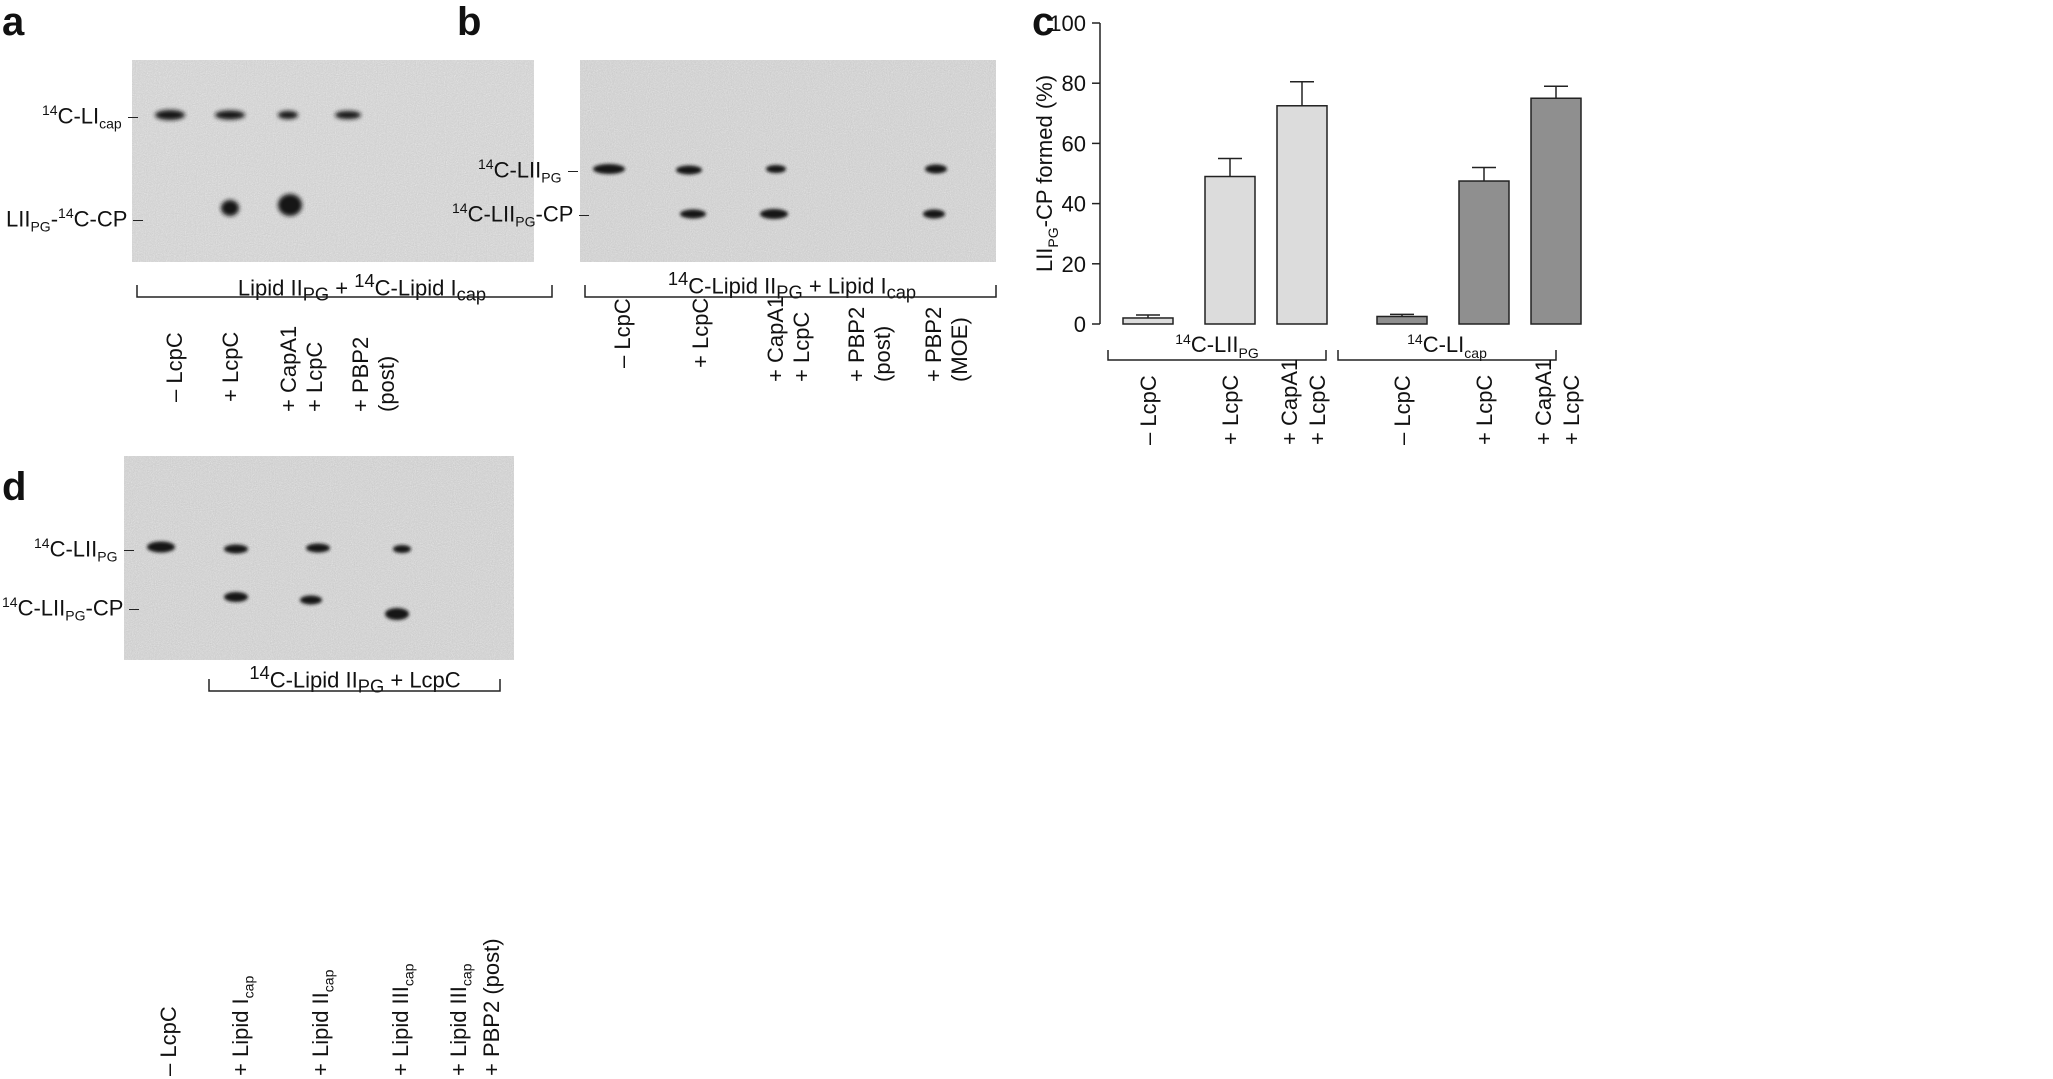  Describe the element at coordinates (788, 161) in the screenshot. I see `panel-b-gel-image` at that location.